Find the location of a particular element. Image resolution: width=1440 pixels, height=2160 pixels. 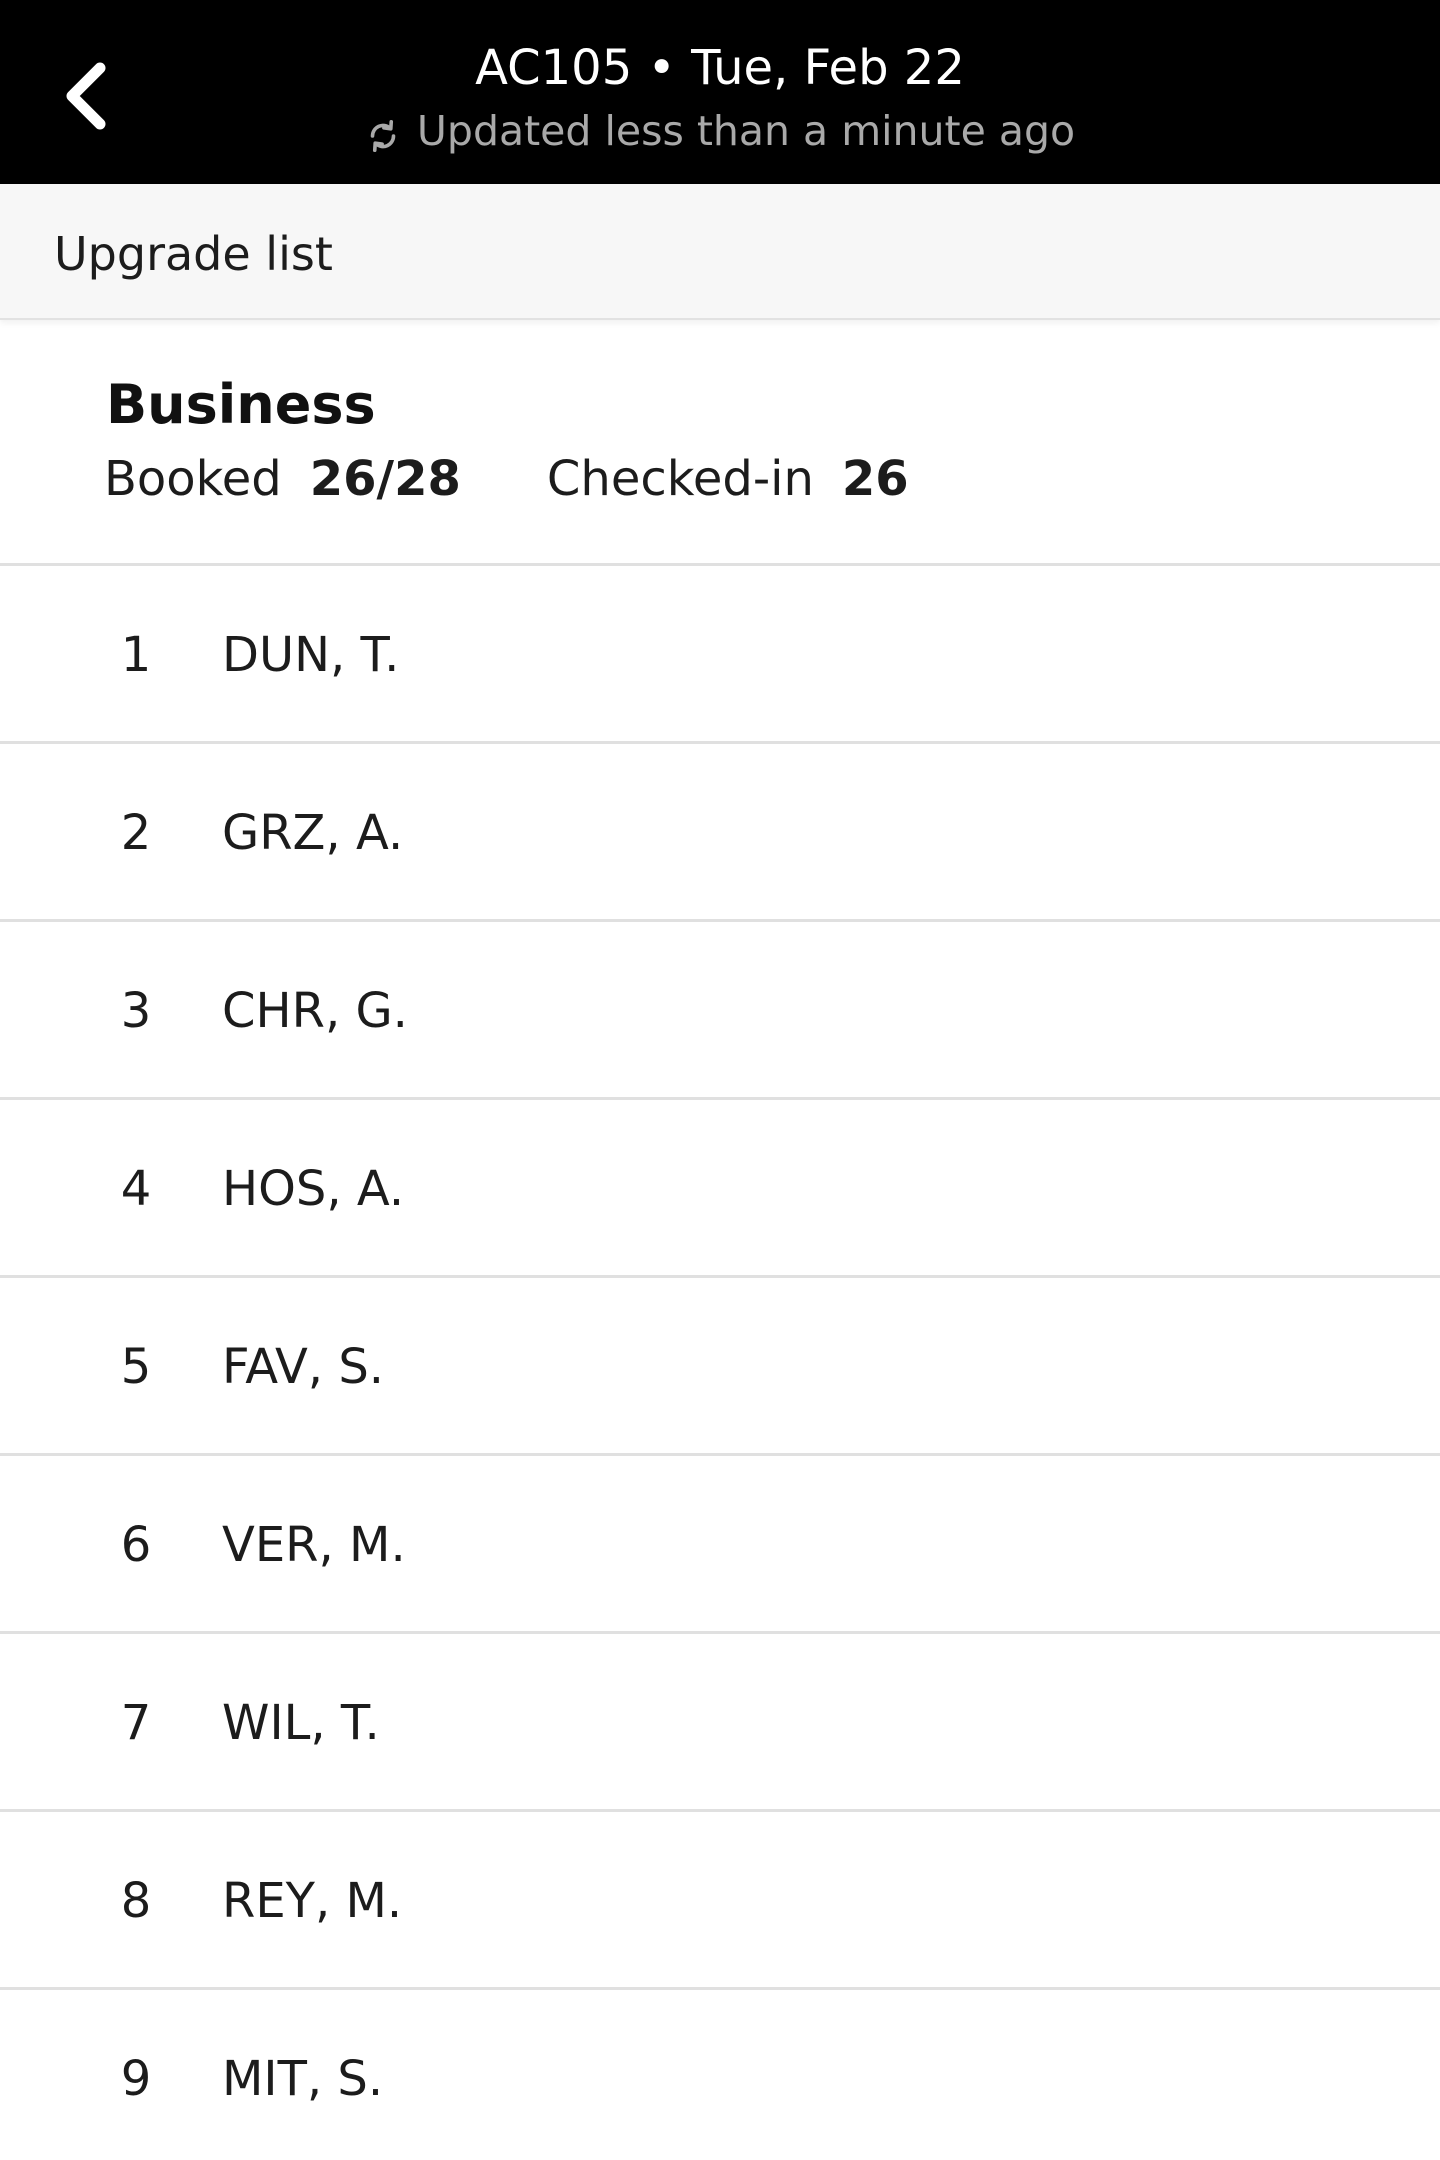

list-item-rank: 9 is located at coordinates (136, 2079).